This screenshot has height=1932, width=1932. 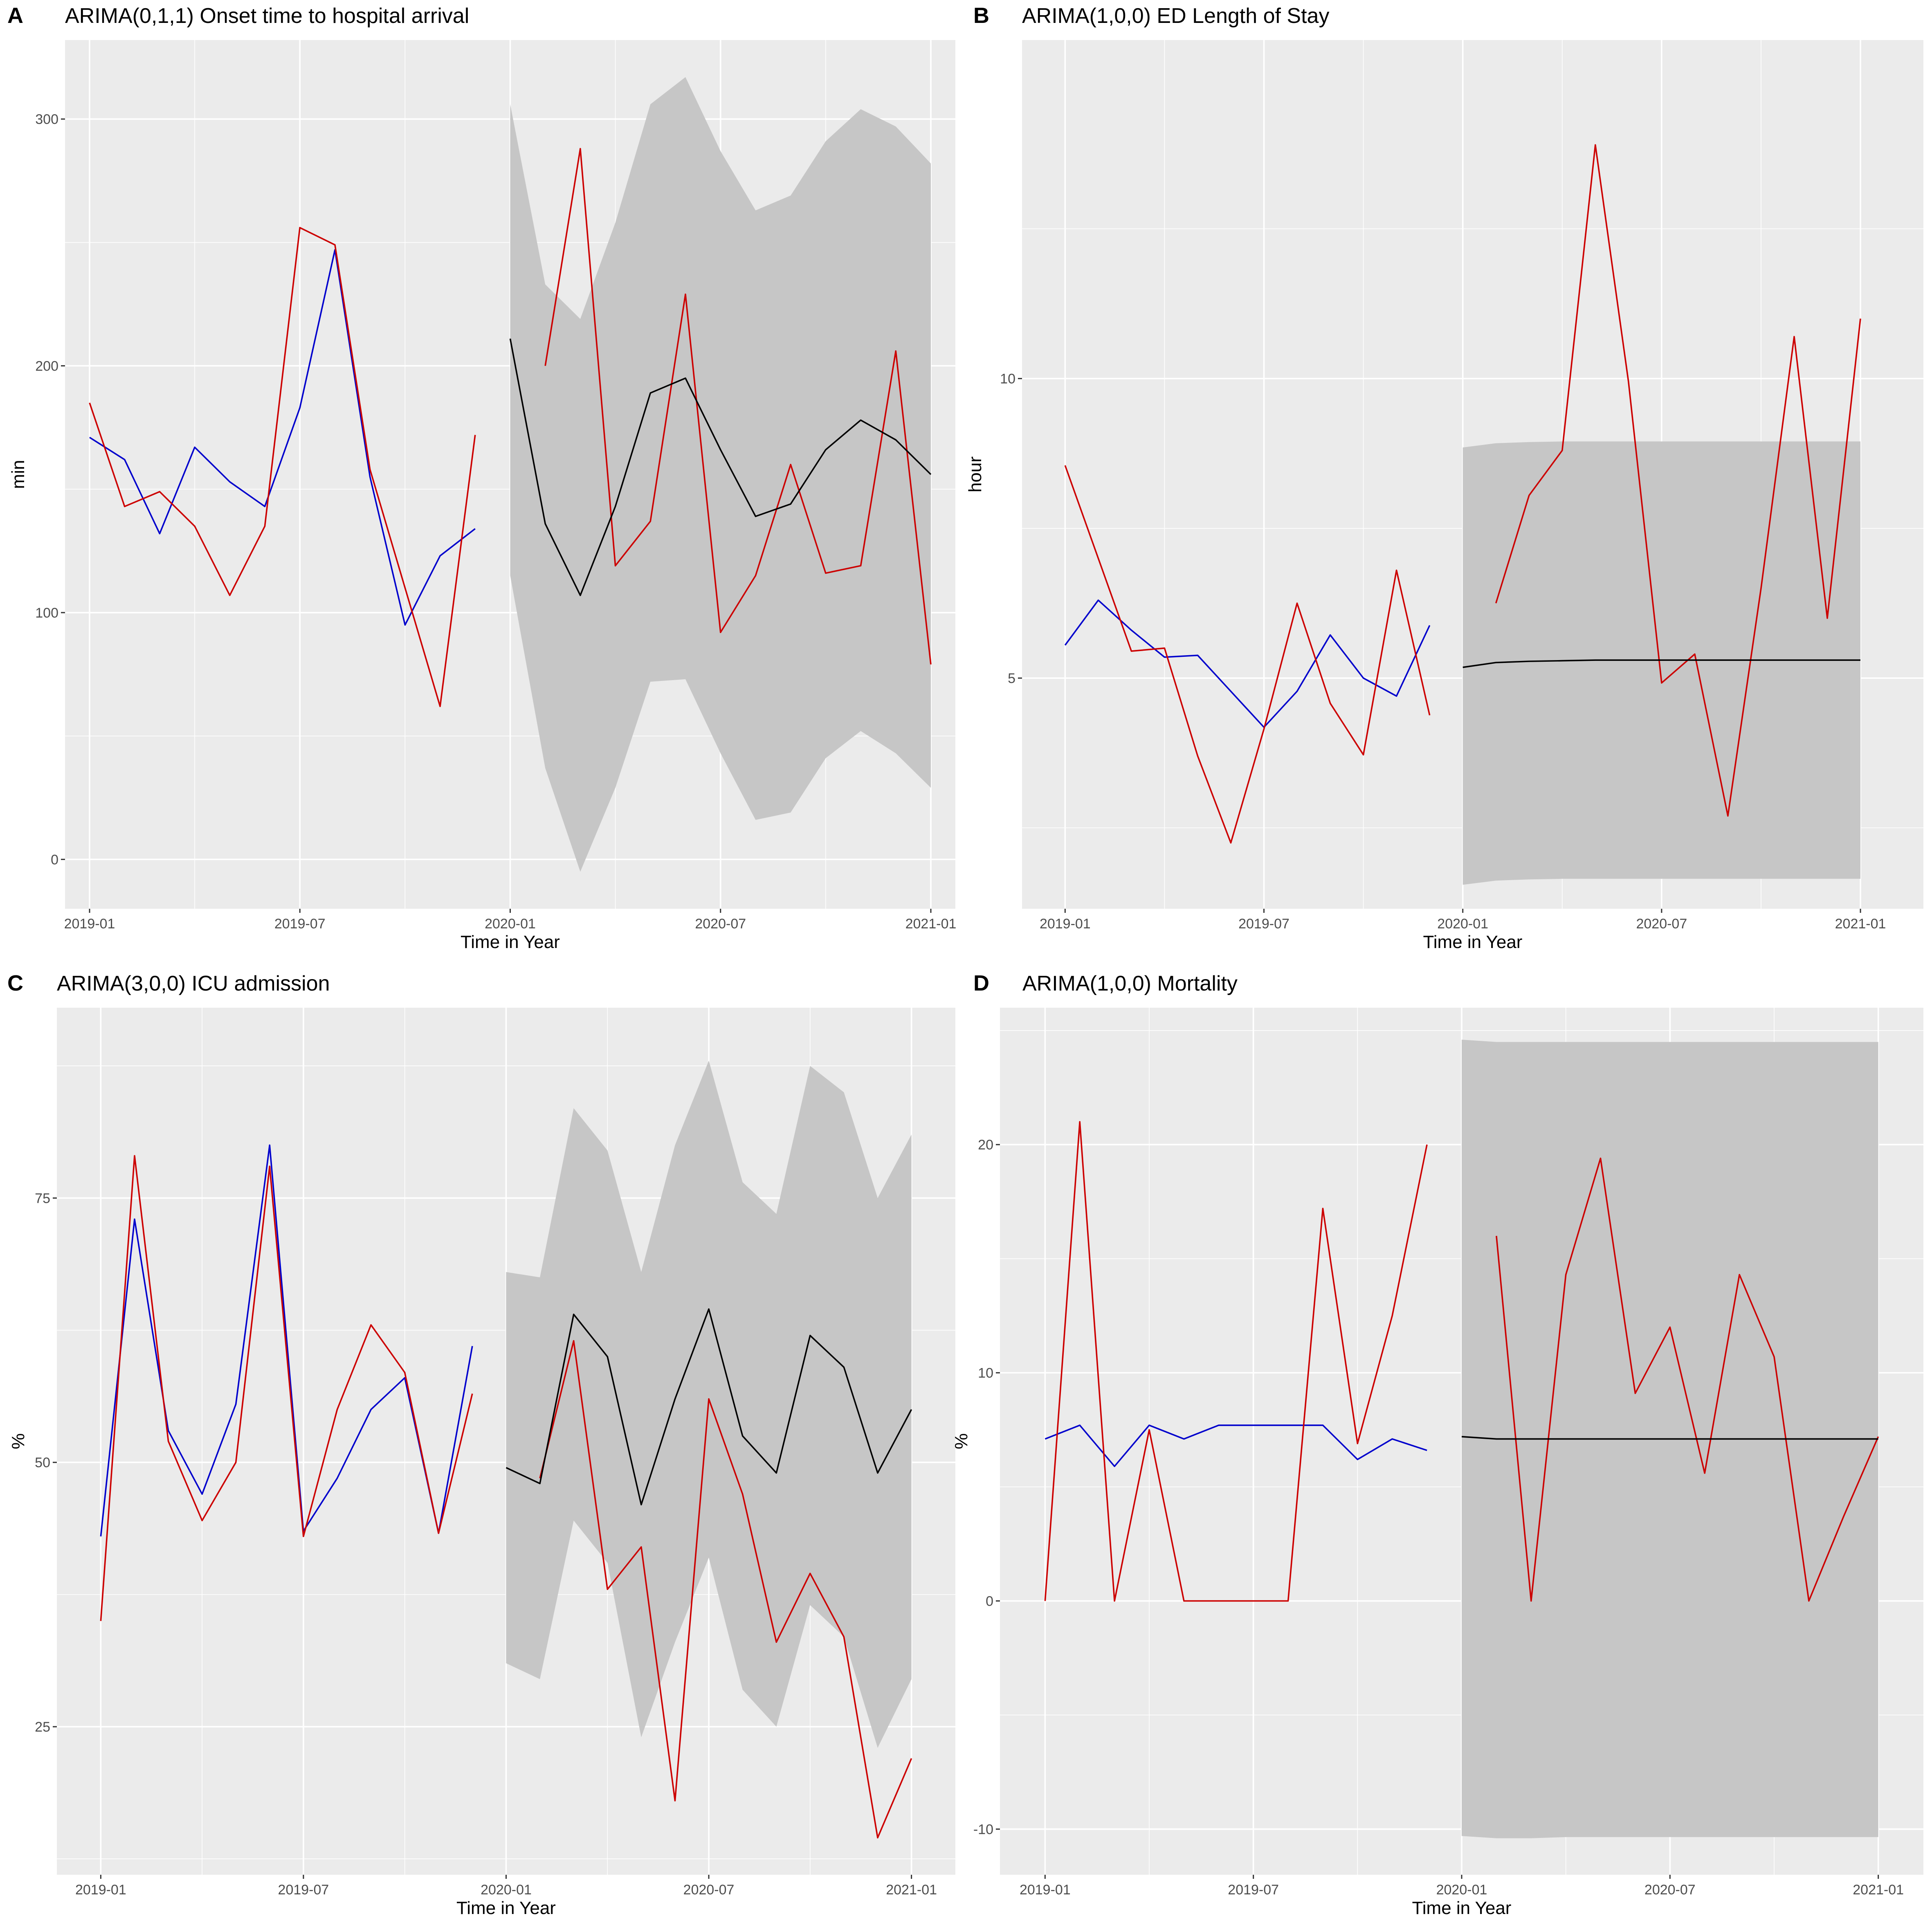 What do you see at coordinates (15, 983) in the screenshot?
I see `panel-letter: C` at bounding box center [15, 983].